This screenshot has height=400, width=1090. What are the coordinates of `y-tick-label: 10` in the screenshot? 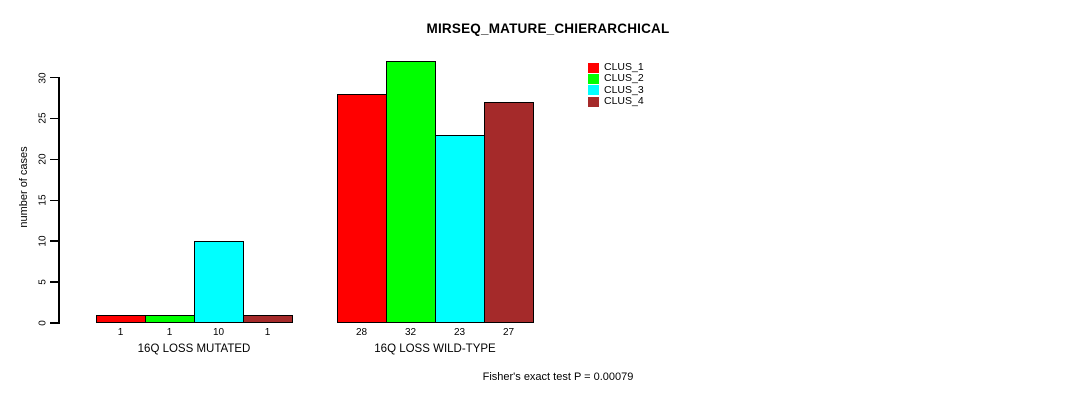 It's located at (43, 241).